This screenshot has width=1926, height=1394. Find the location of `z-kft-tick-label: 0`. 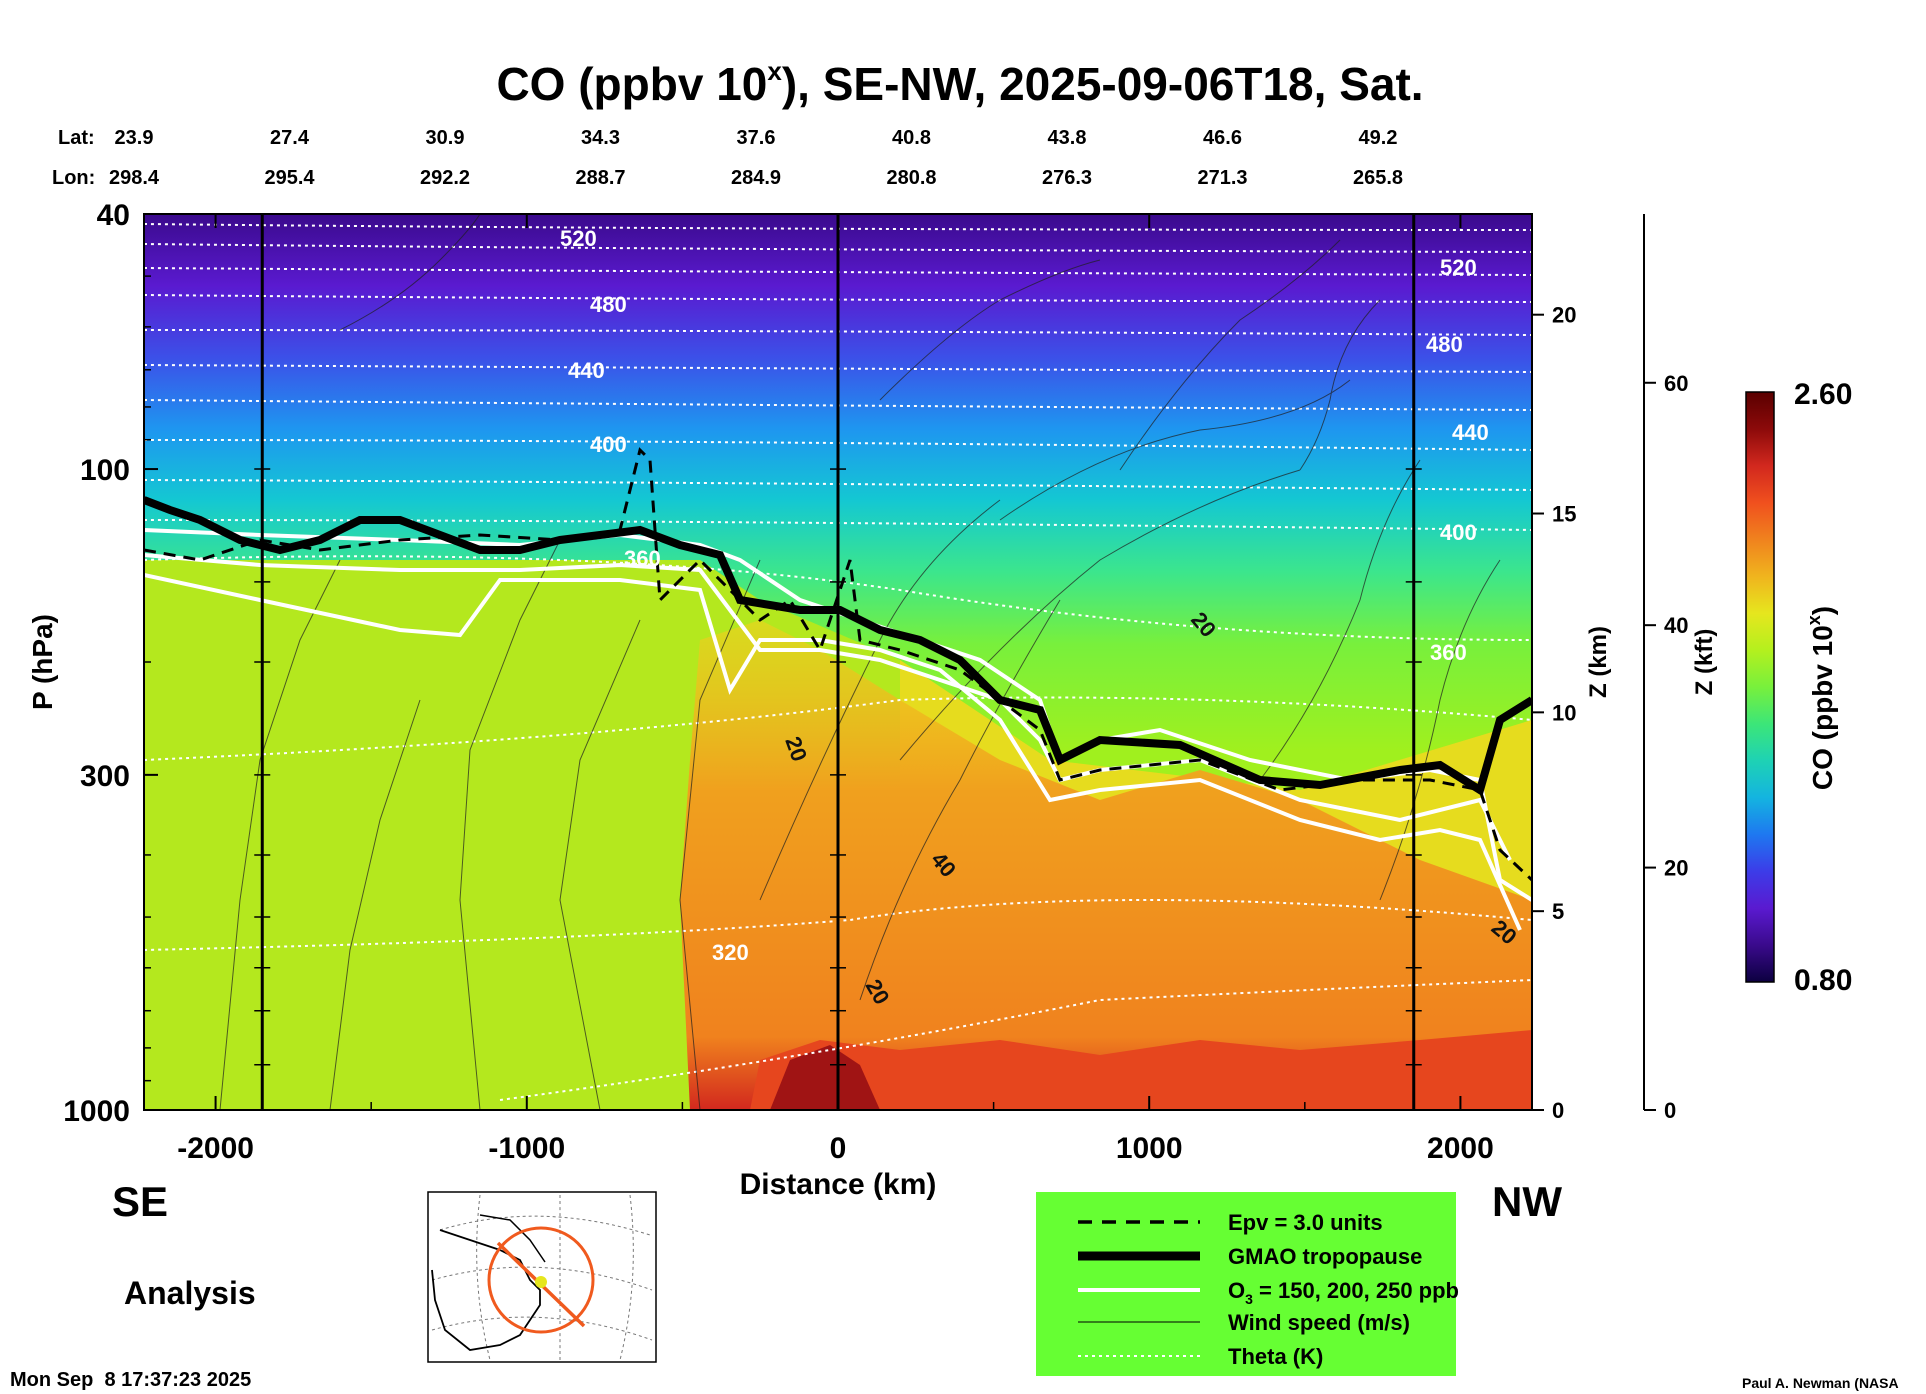

z-kft-tick-label: 0 is located at coordinates (1670, 1110).